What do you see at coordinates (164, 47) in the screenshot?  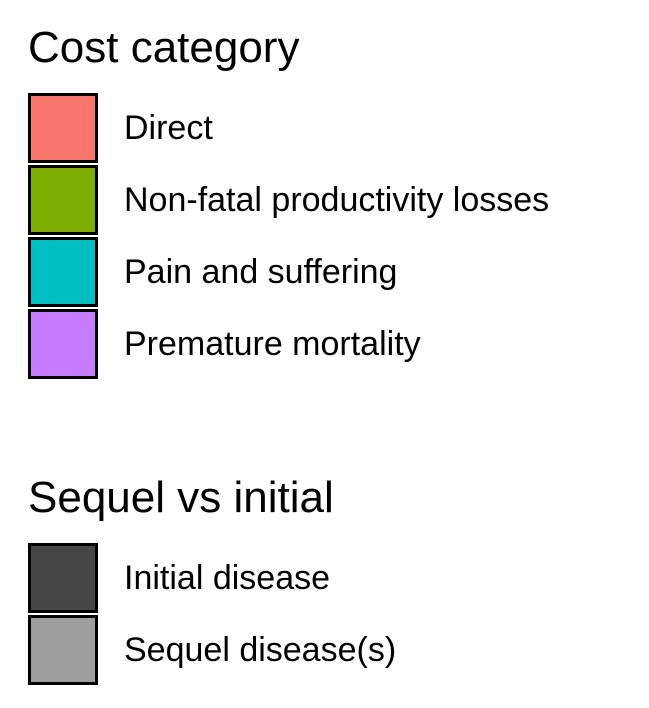 I see `legend-title: Cost category` at bounding box center [164, 47].